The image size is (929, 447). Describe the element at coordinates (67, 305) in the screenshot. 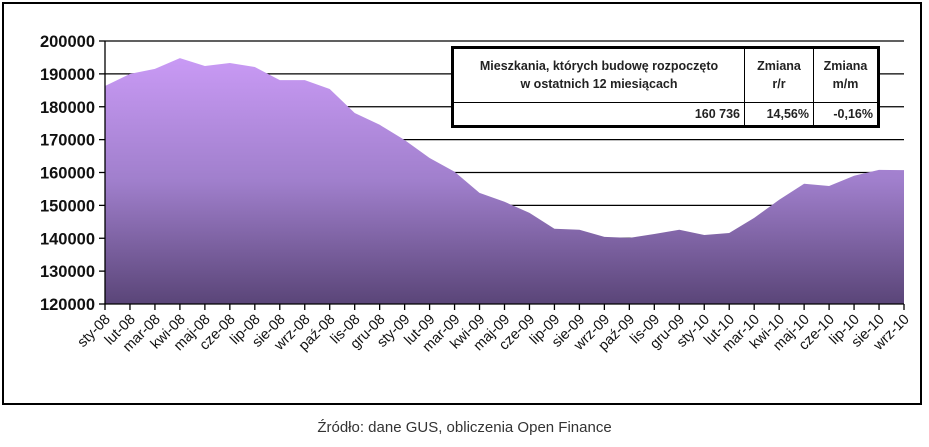

I see `y-tick-label: 120000` at that location.